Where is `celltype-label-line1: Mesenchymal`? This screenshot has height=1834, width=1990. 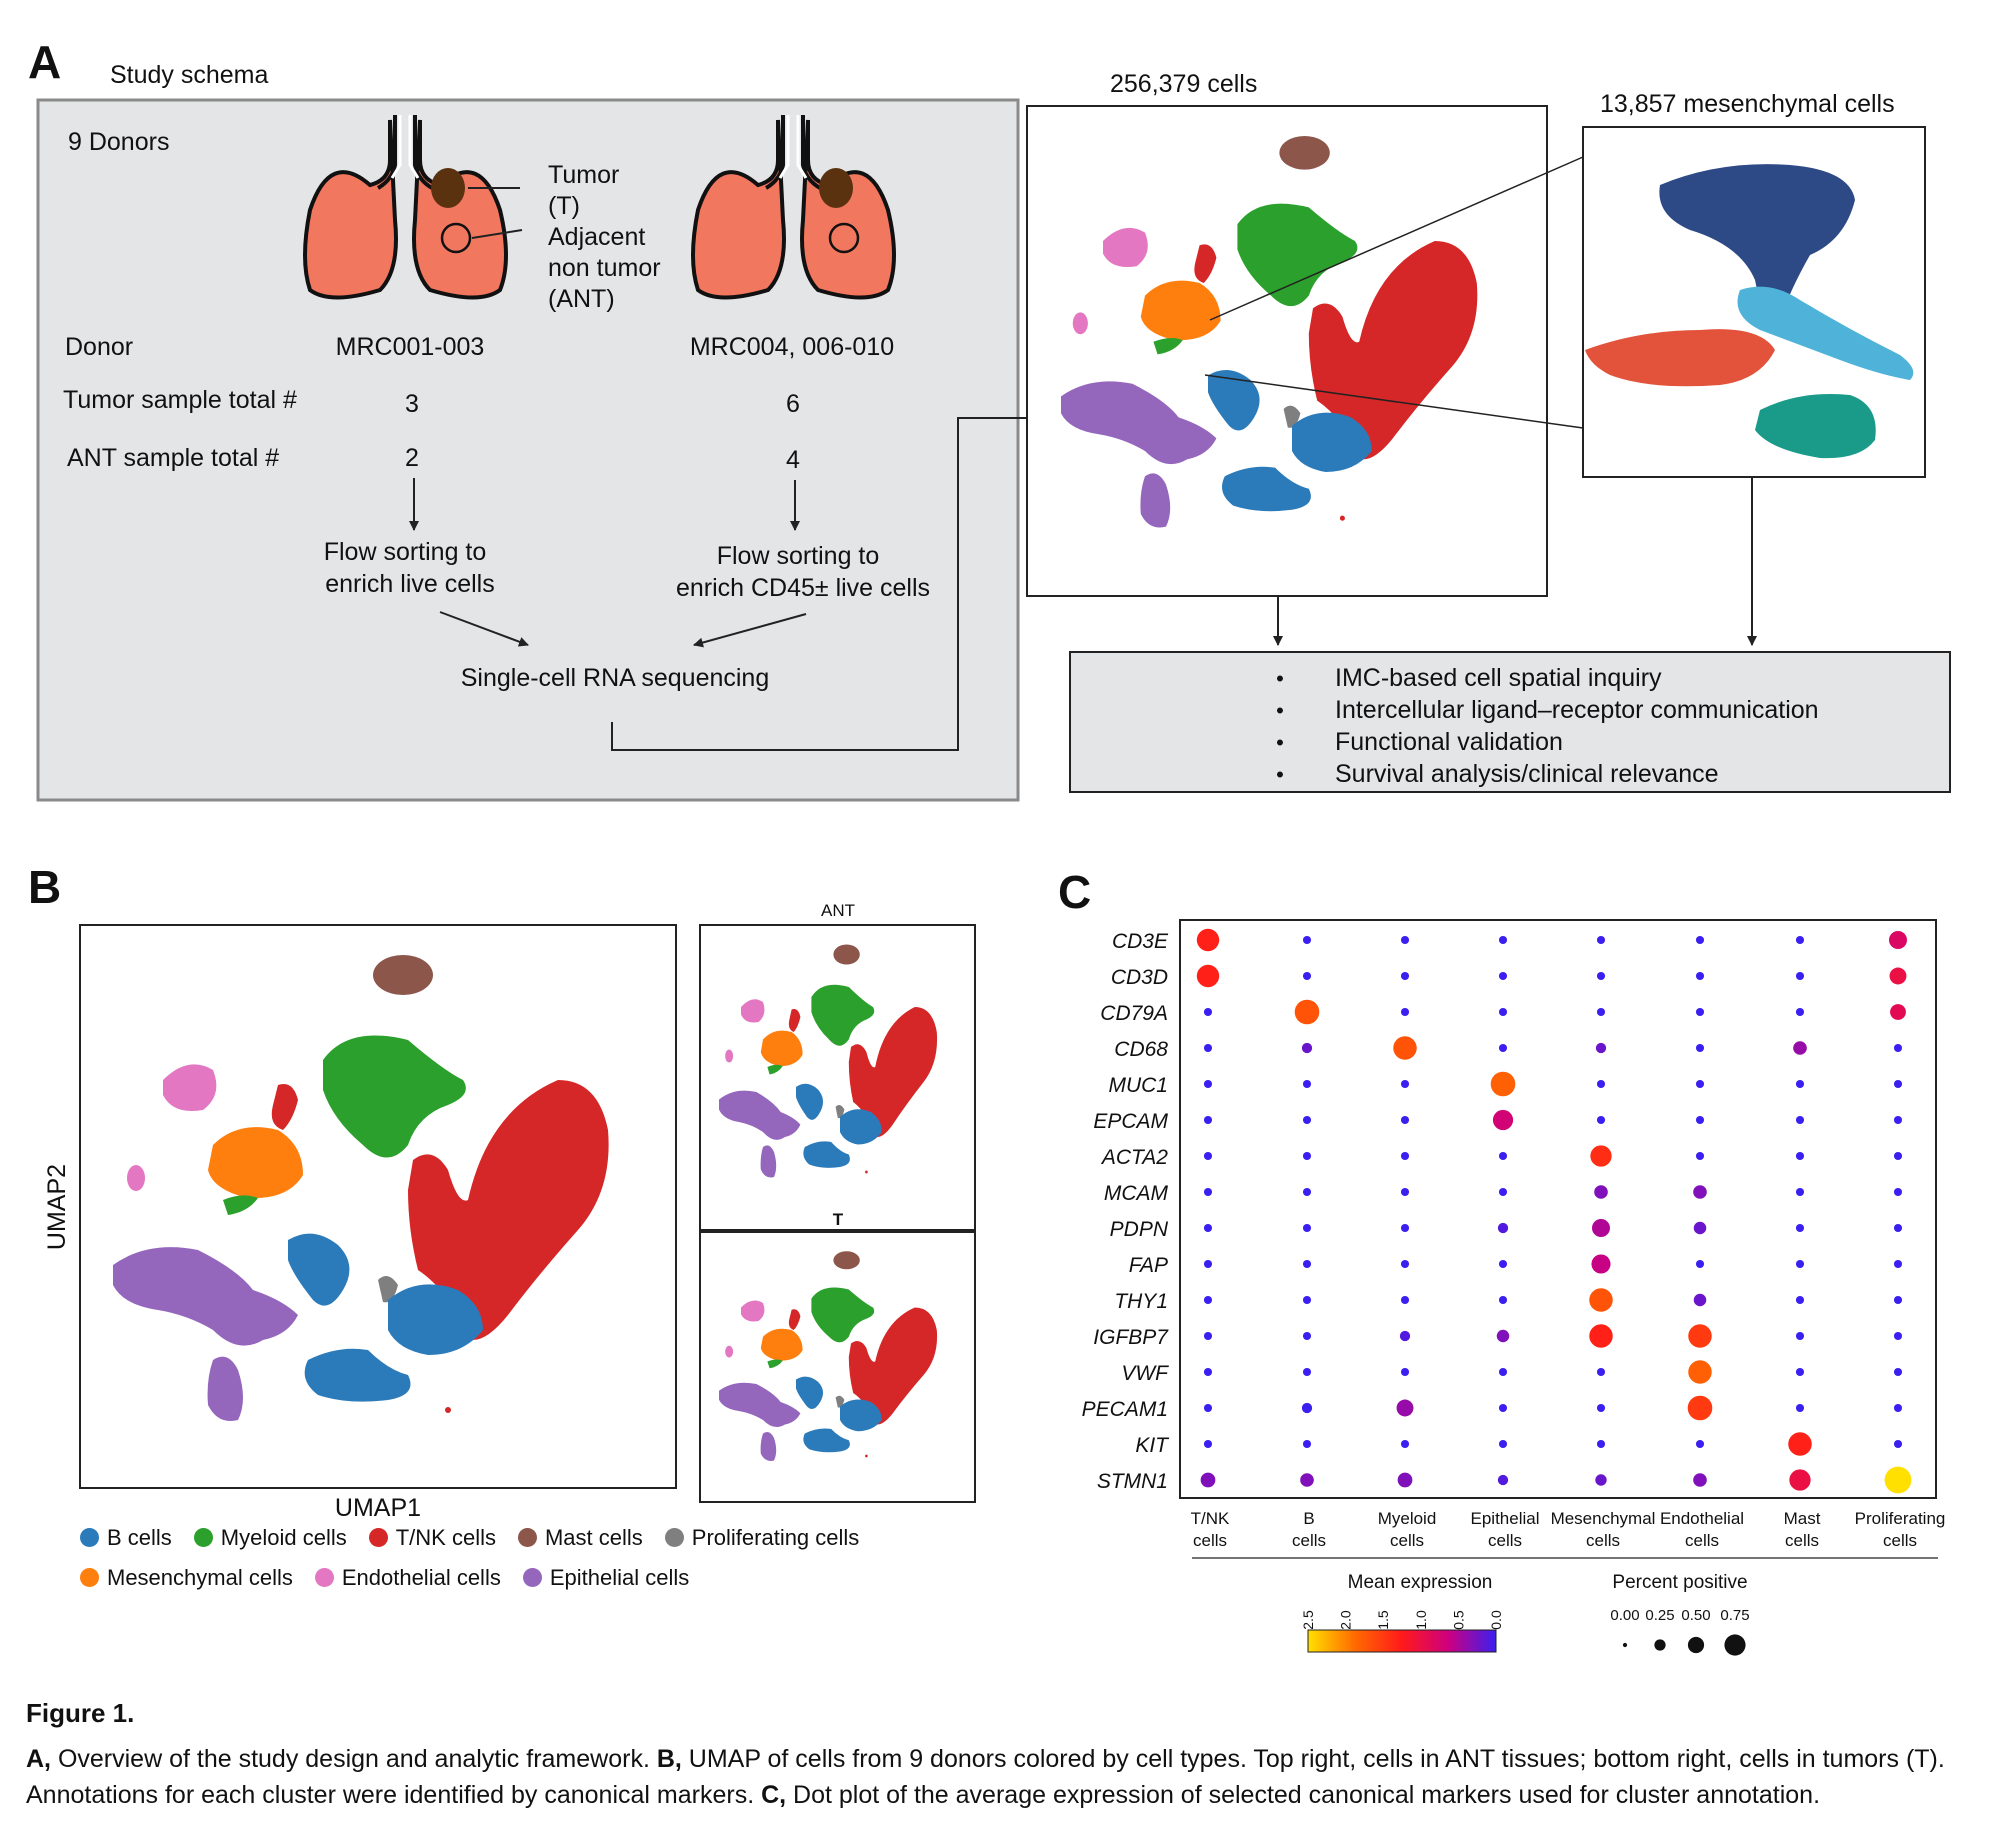
celltype-label-line1: Mesenchymal is located at coordinates (1603, 1518).